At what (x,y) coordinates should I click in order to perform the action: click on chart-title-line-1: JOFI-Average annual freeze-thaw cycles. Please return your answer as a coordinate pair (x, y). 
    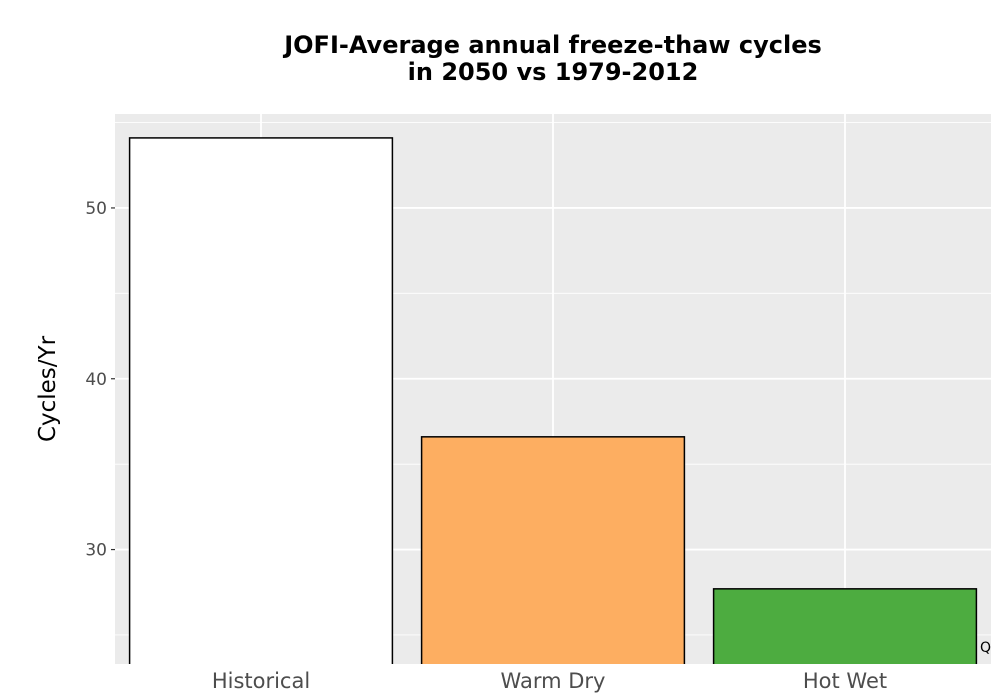
    Looking at the image, I should click on (553, 45).